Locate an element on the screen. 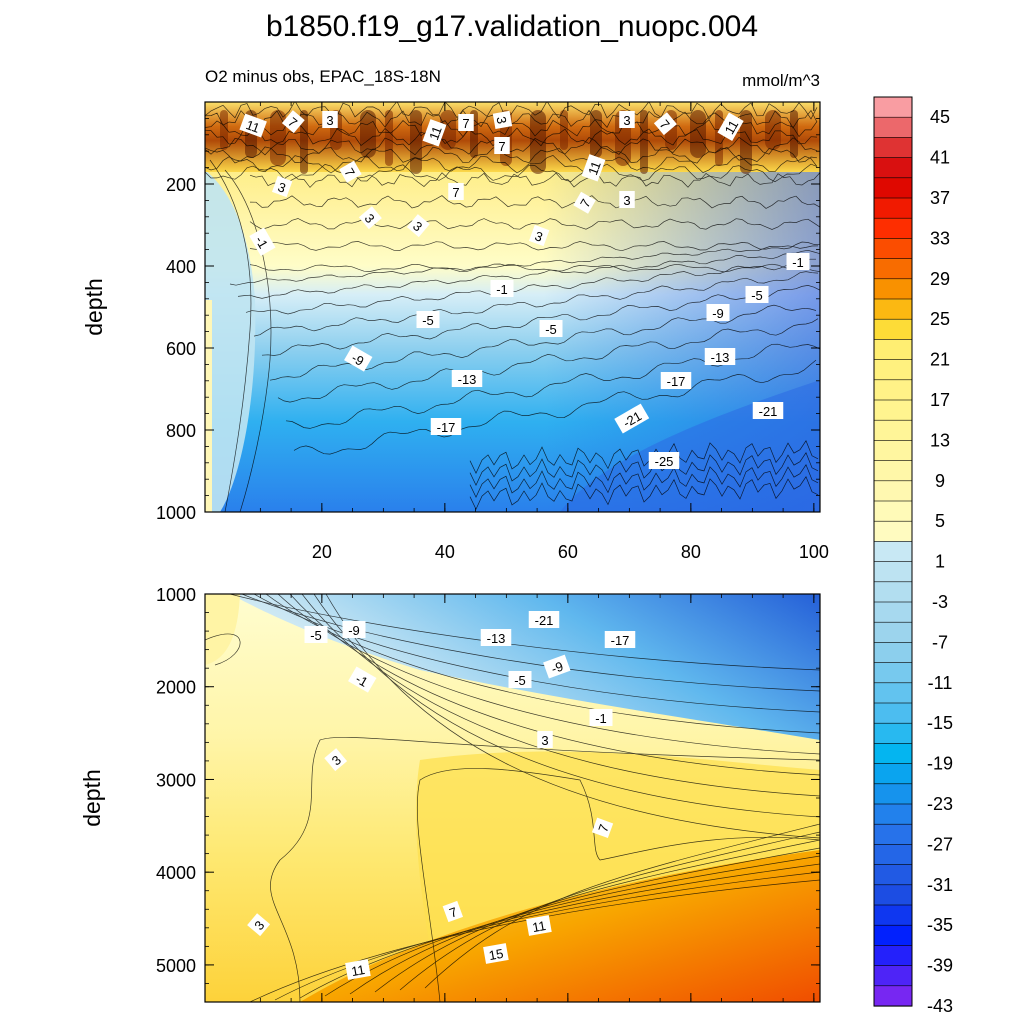 The image size is (1024, 1024). contour-label: -1 is located at coordinates (262, 241).